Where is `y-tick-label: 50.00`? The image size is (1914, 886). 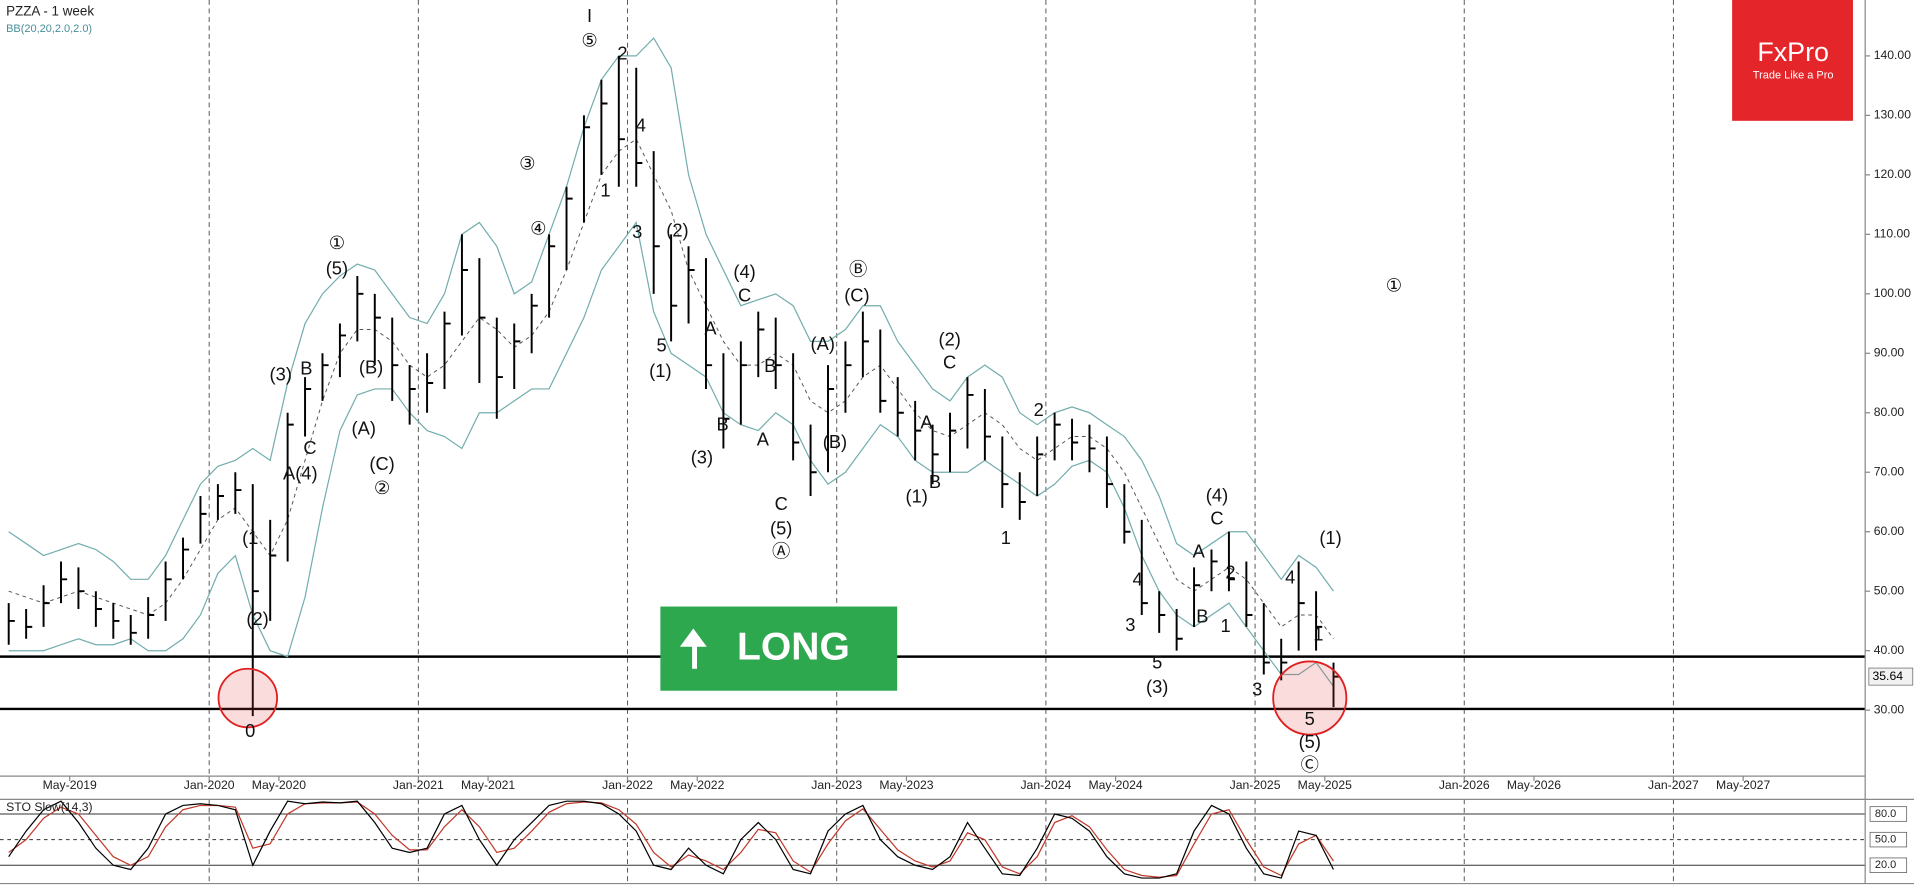 y-tick-label: 50.00 is located at coordinates (1889, 590).